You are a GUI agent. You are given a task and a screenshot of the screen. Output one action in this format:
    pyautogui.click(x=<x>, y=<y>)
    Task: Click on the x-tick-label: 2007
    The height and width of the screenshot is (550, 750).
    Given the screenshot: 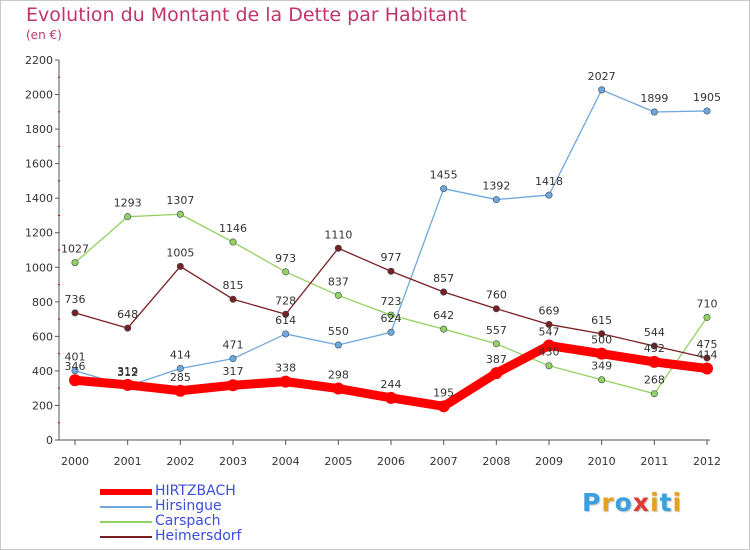 What is the action you would take?
    pyautogui.click(x=444, y=461)
    